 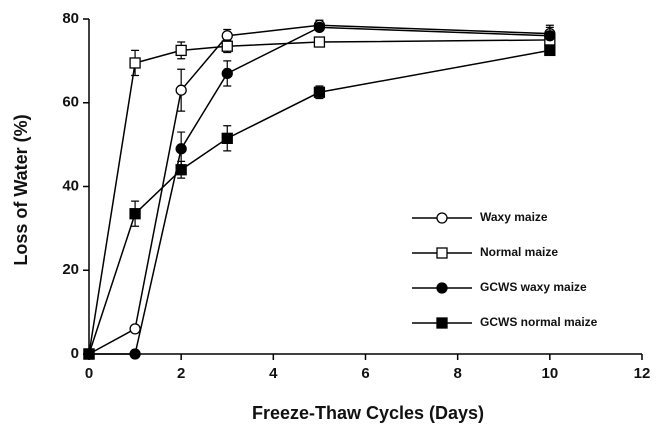 What do you see at coordinates (70, 102) in the screenshot?
I see `y-tick-label: 60` at bounding box center [70, 102].